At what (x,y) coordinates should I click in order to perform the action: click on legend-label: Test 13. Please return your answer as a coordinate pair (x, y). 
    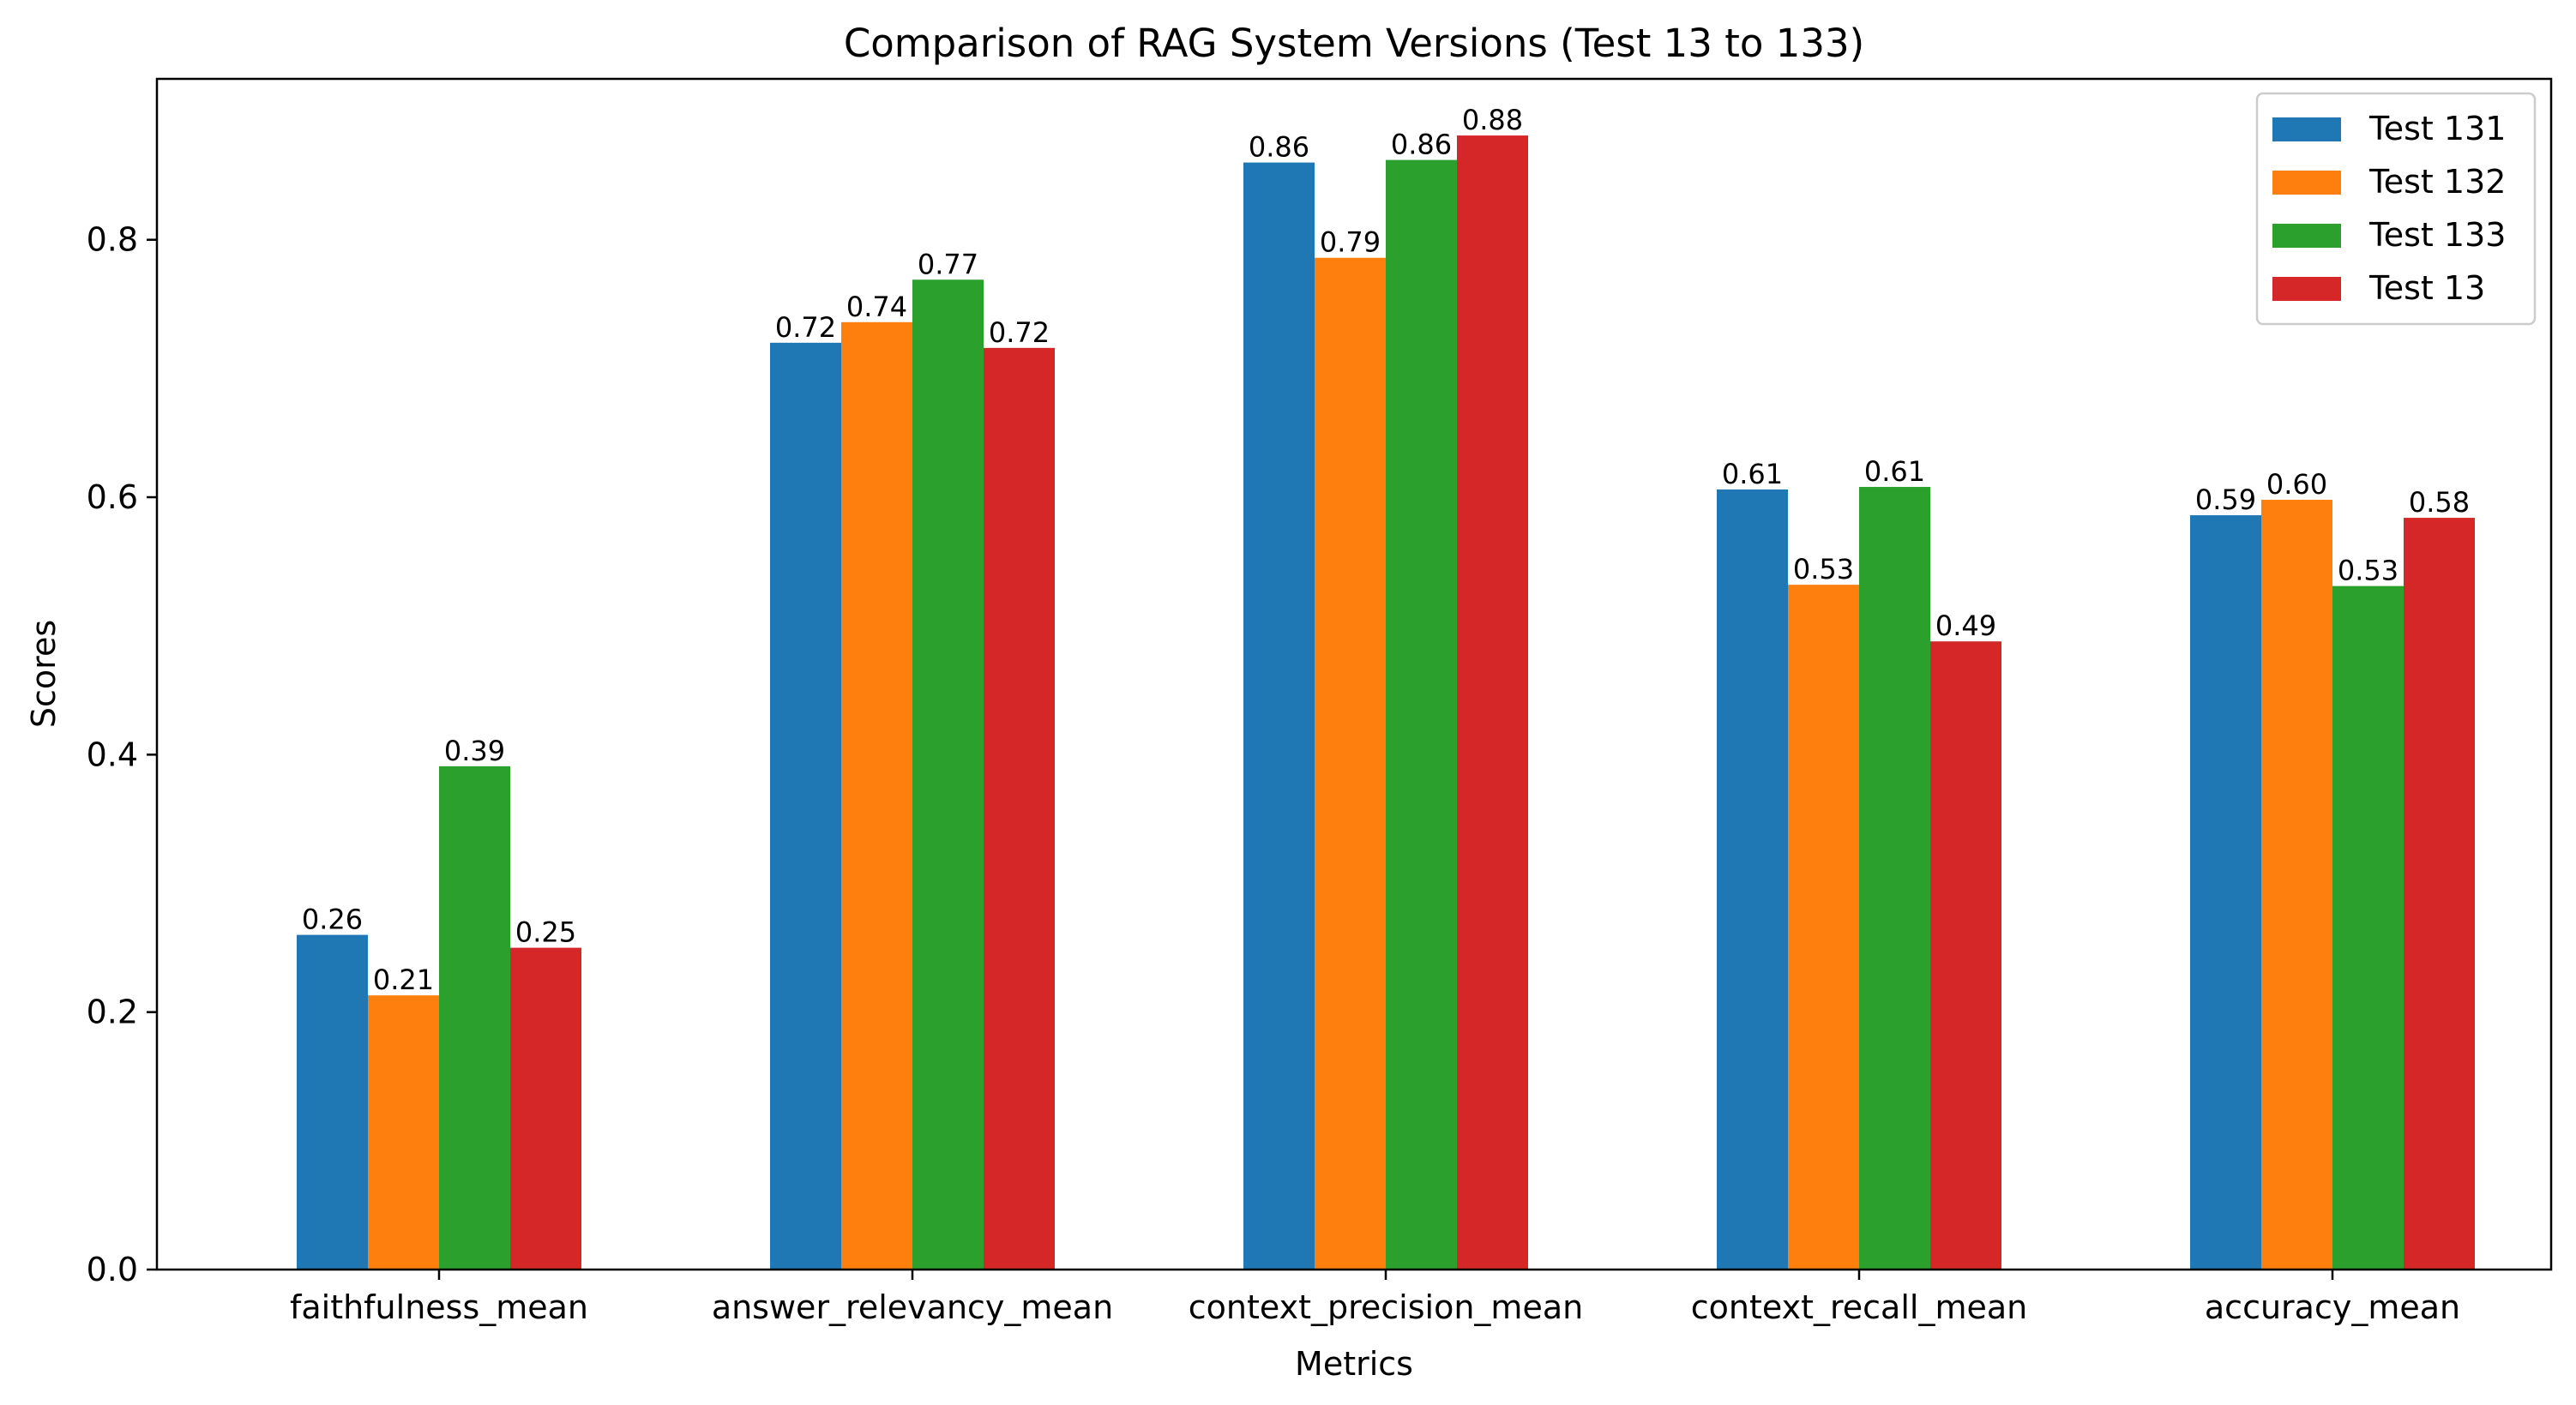
    Looking at the image, I should click on (2426, 288).